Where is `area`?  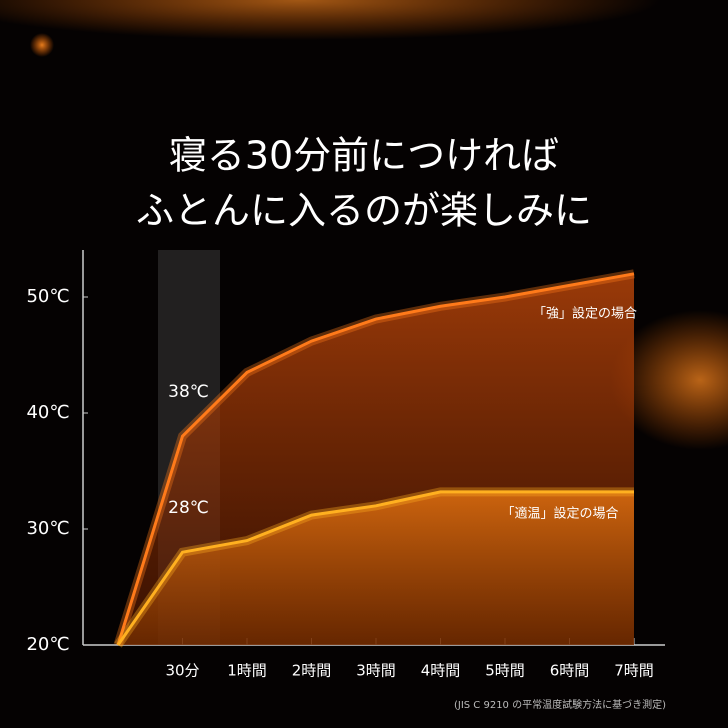
area is located at coordinates (376, 568).